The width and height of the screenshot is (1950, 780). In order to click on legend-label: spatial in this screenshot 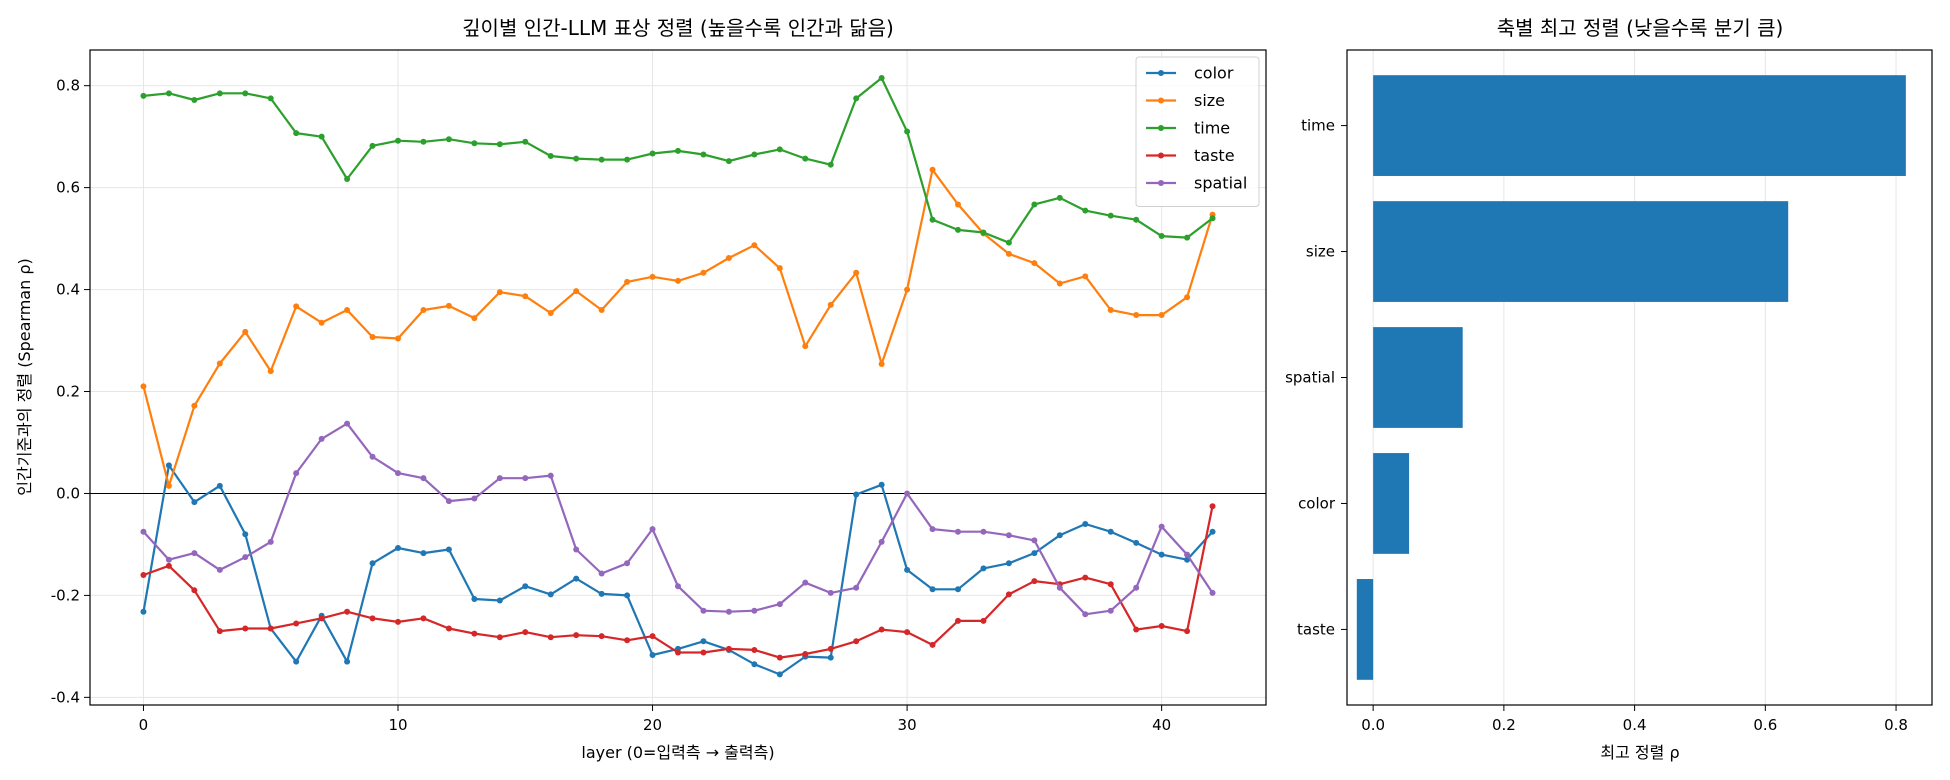, I will do `click(1220, 183)`.